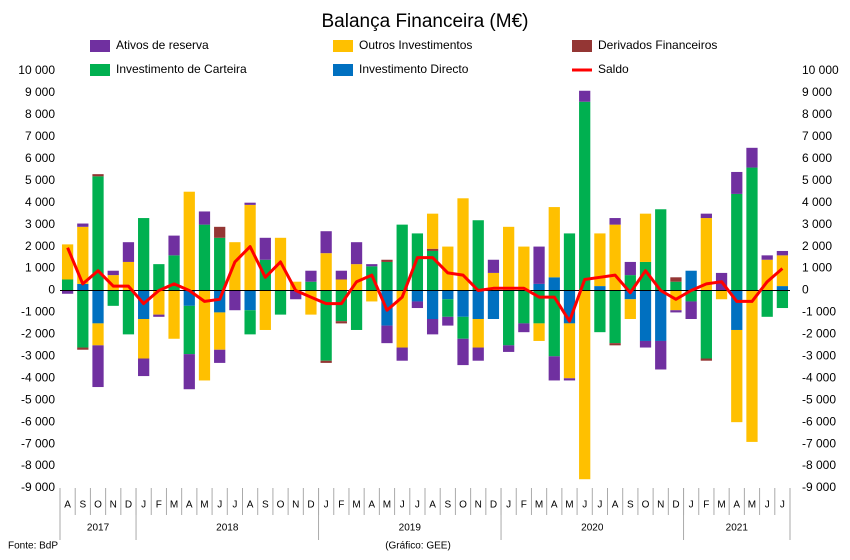  I want to click on y-tick-label: 0, so click(51, 290).